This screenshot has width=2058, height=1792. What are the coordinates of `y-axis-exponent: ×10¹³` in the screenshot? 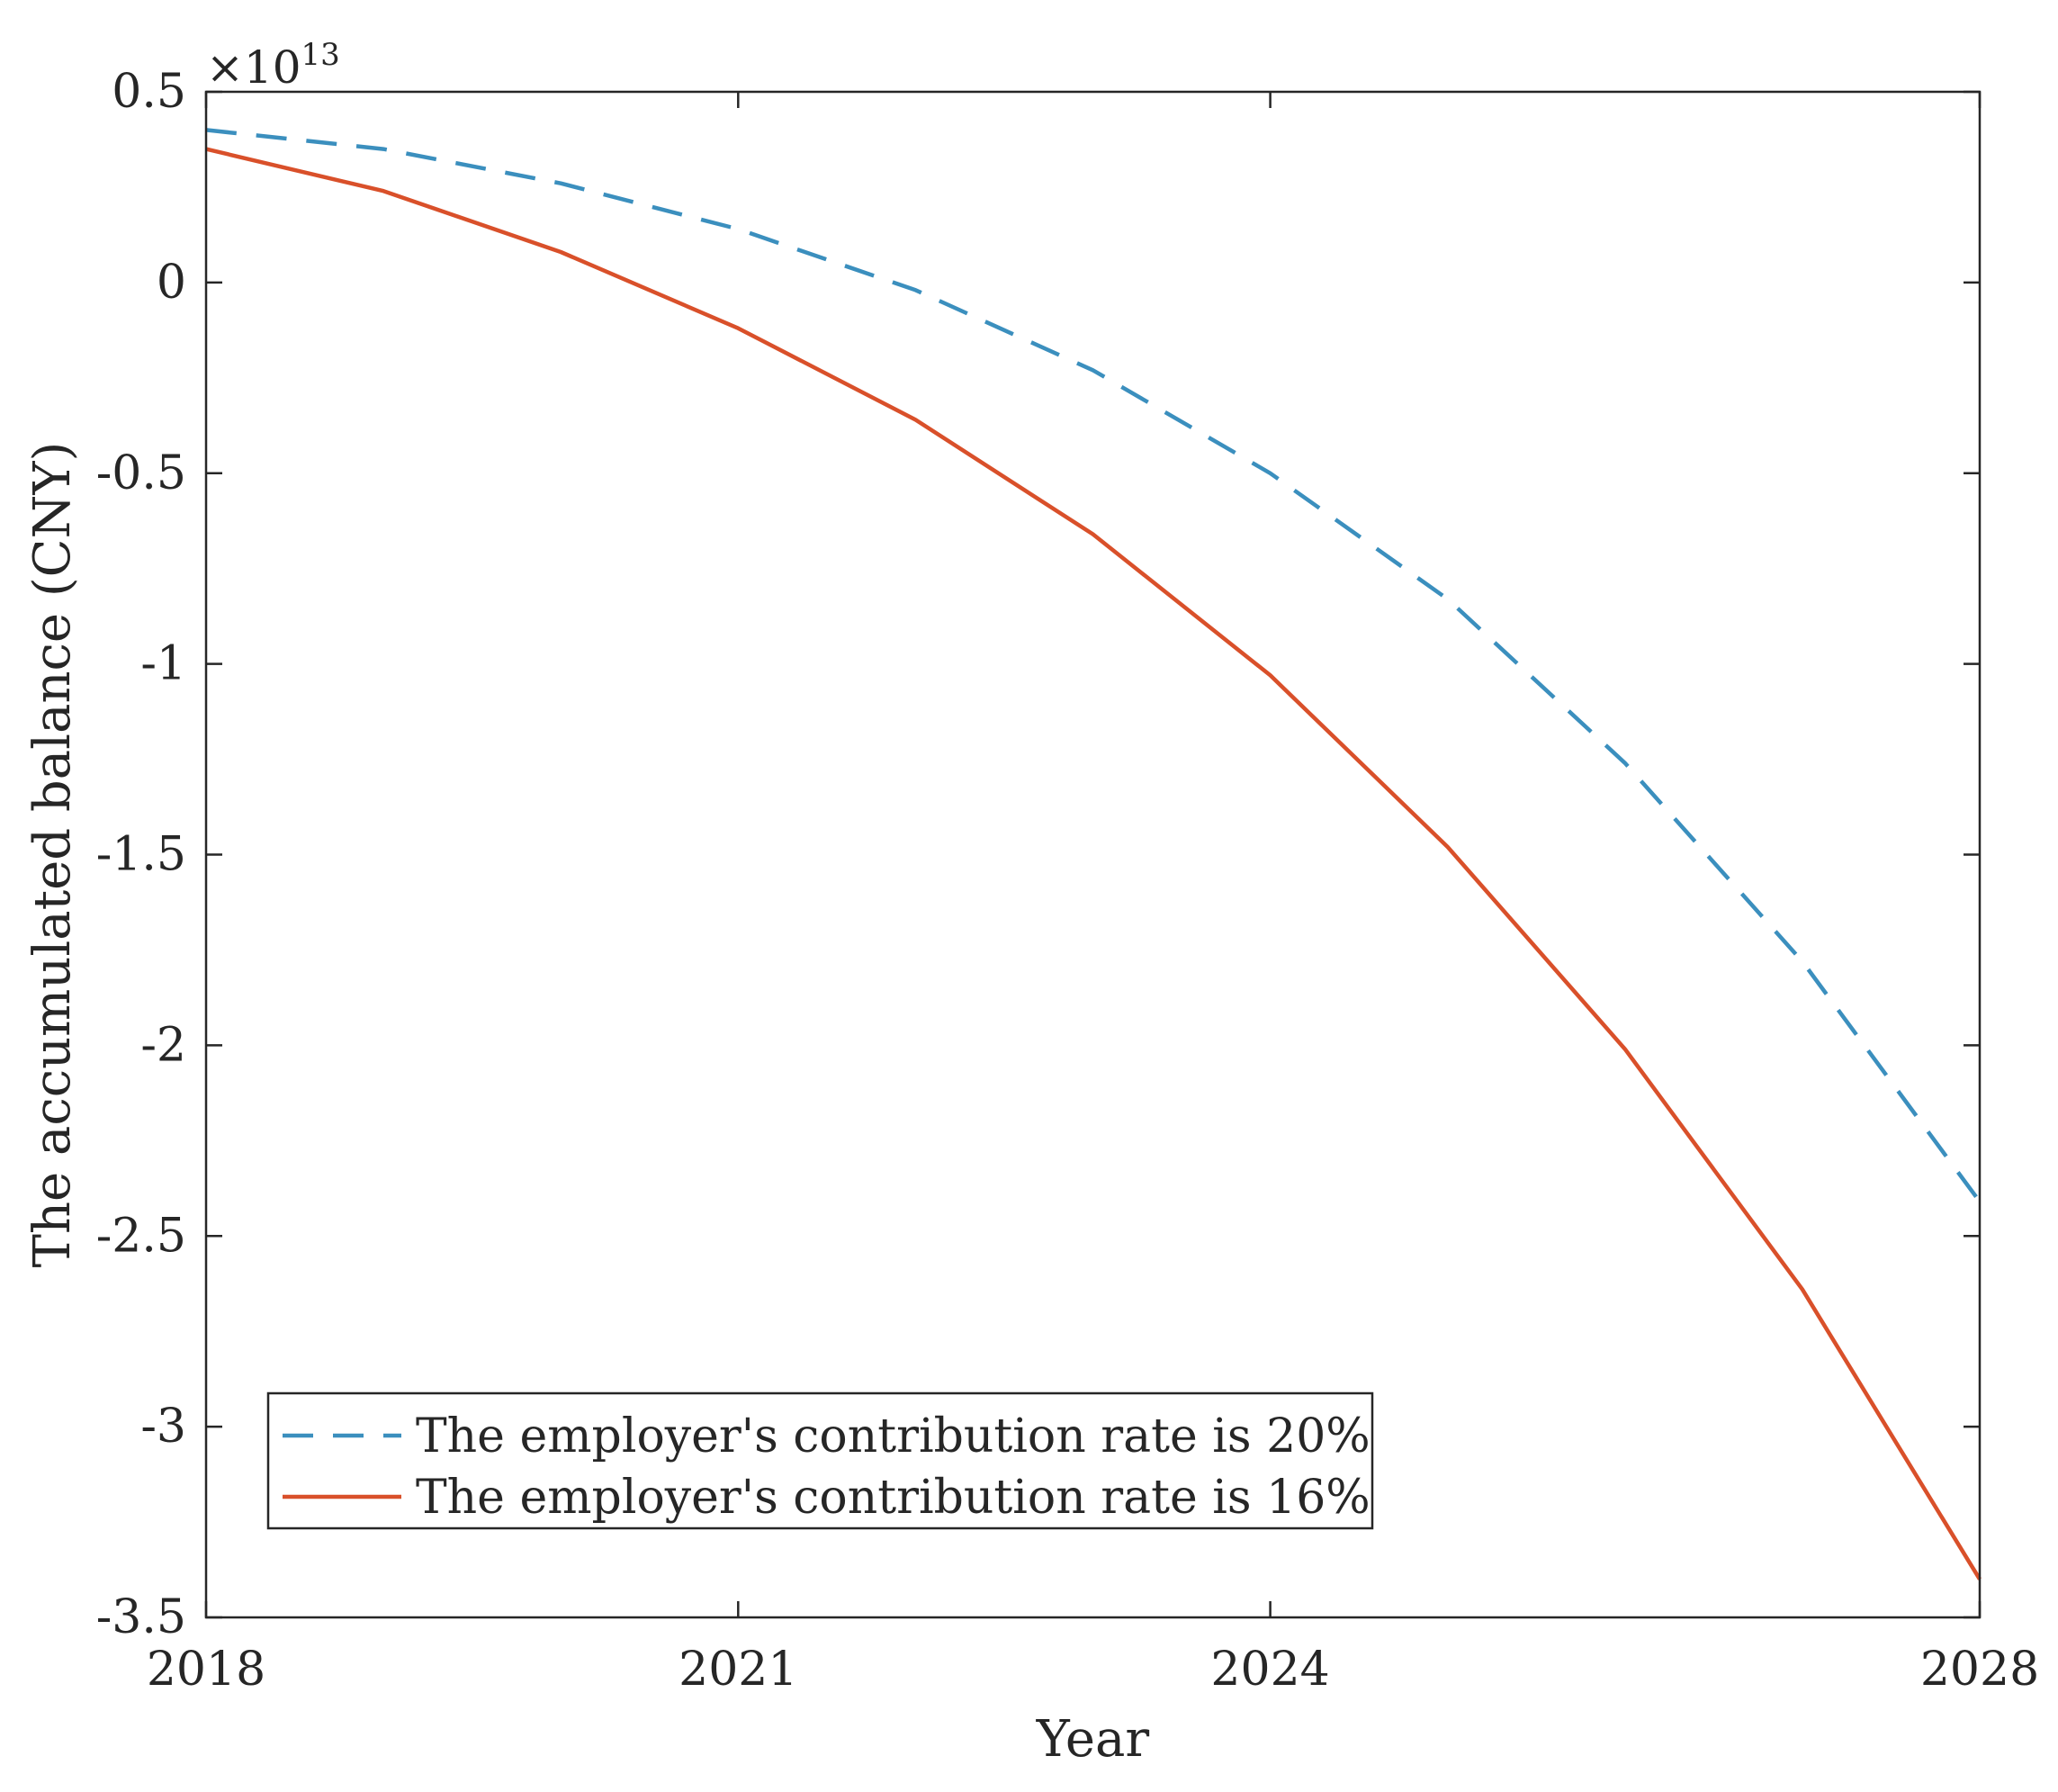 It's located at (273, 66).